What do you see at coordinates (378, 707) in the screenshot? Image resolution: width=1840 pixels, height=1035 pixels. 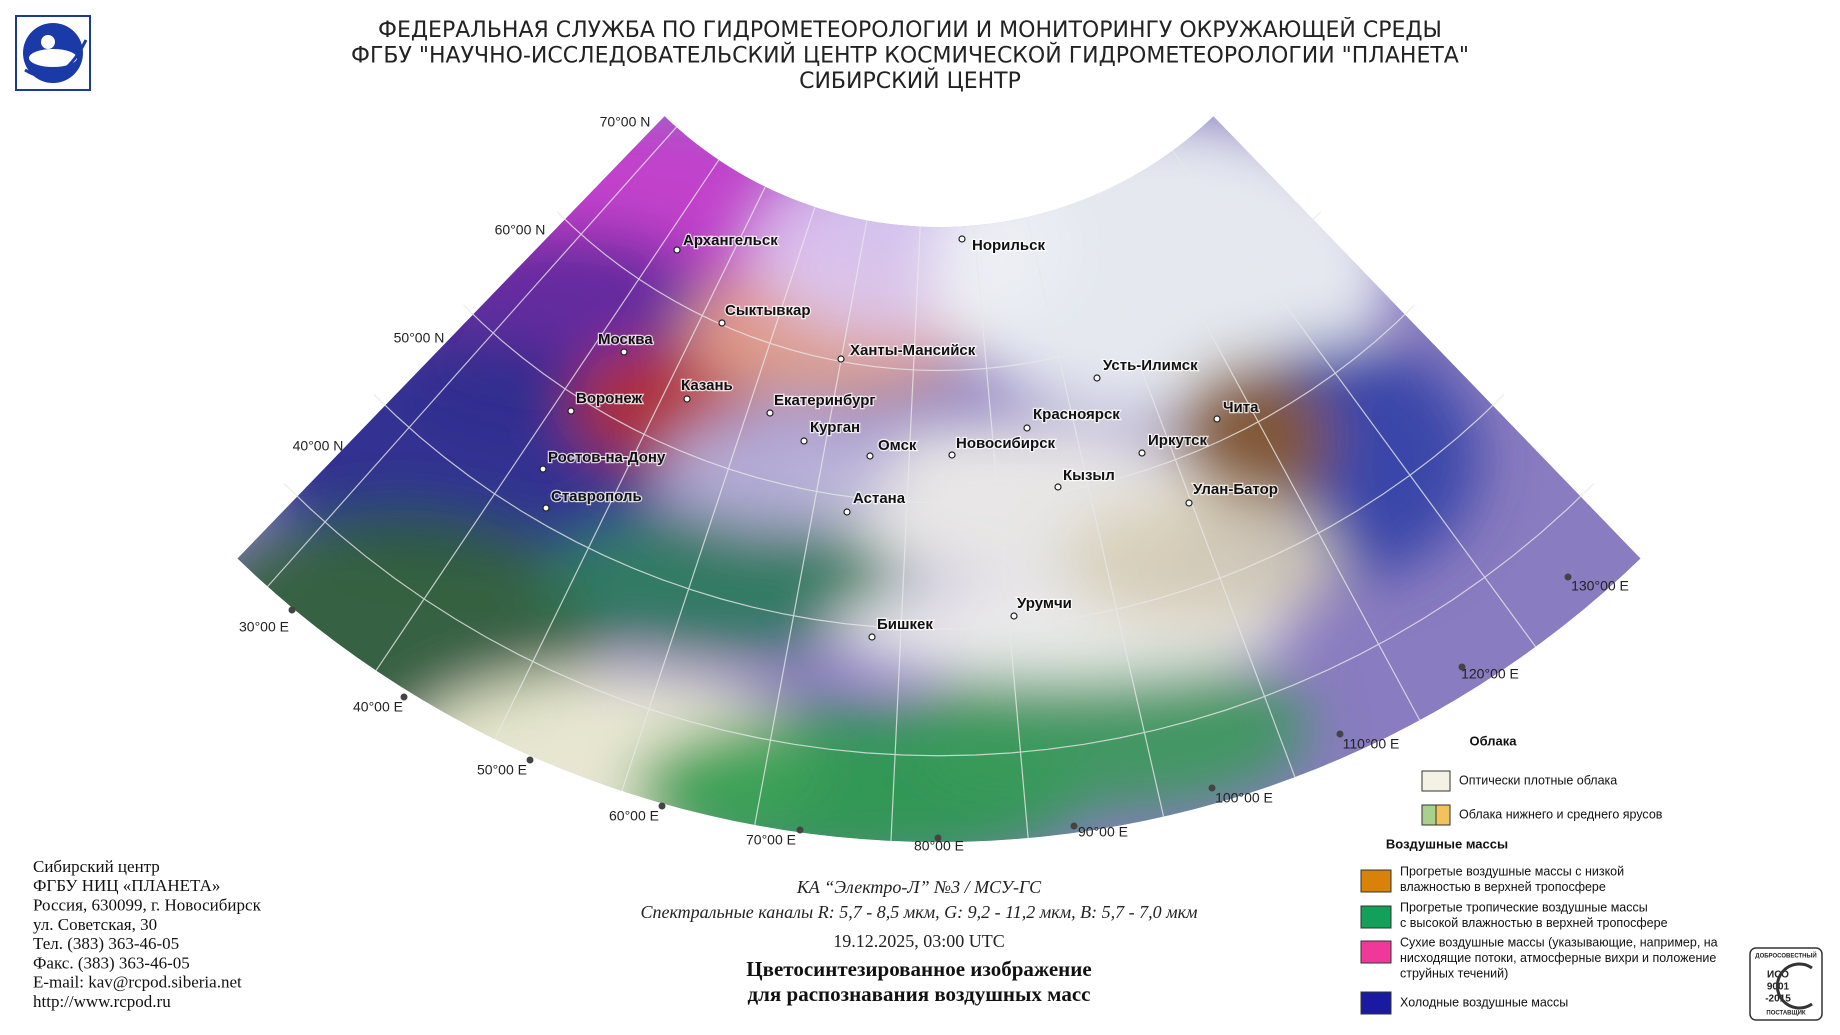 I see `longitude-label: 40°00 E` at bounding box center [378, 707].